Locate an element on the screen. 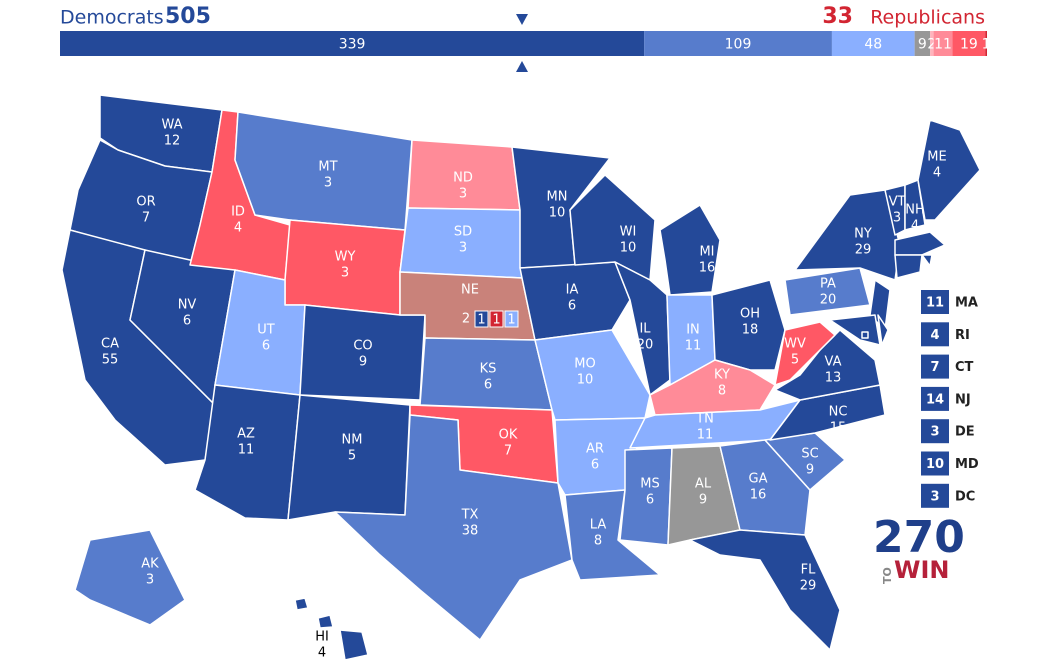  state-abbr: GA is located at coordinates (758, 479).